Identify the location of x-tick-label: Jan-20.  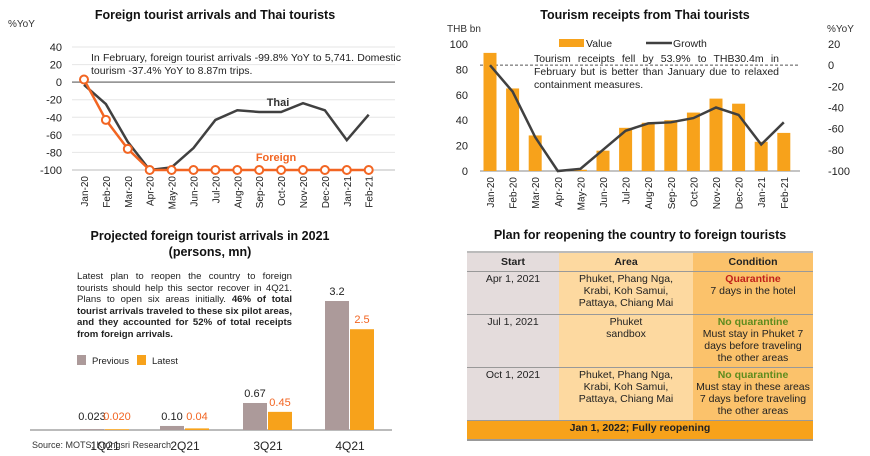
(85, 191).